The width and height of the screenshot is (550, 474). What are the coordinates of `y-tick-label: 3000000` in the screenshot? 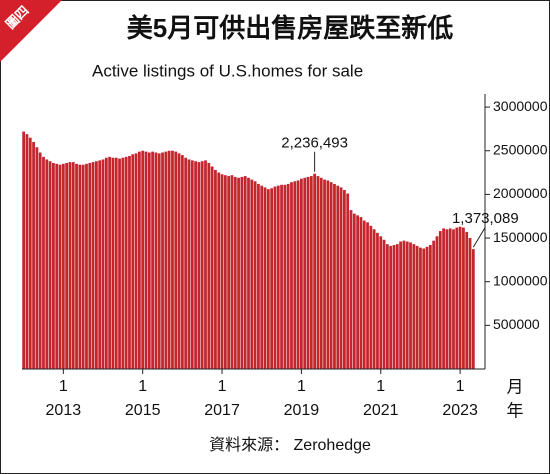 It's located at (520, 106).